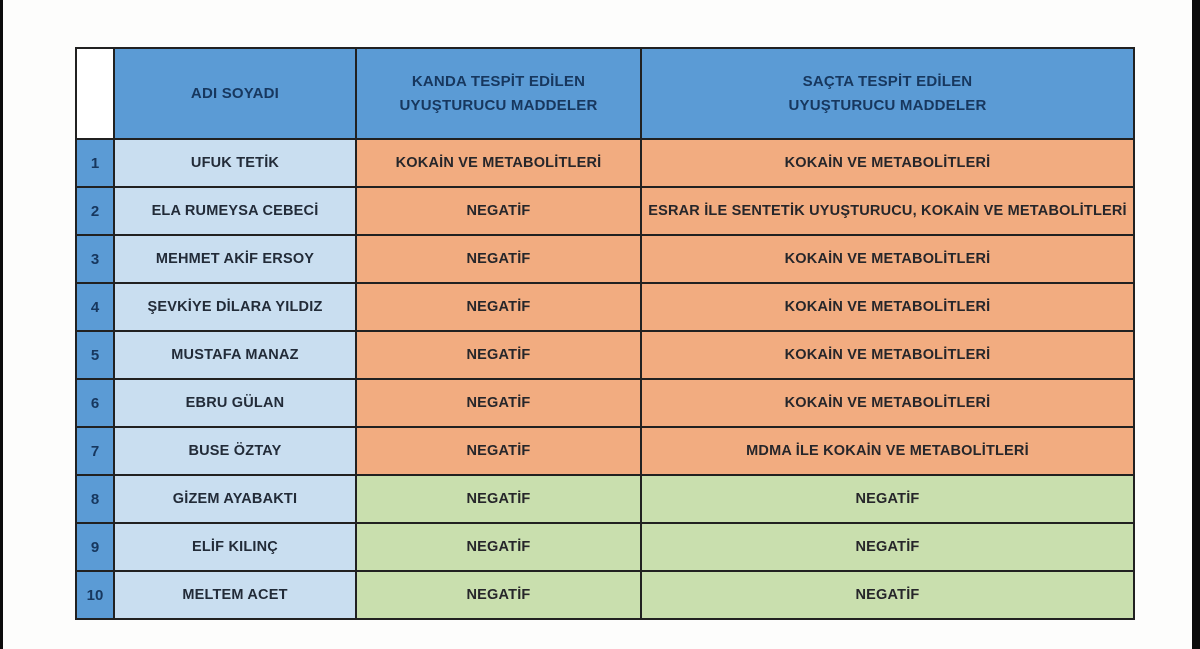 The height and width of the screenshot is (649, 1200). I want to click on row-number: 4, so click(95, 307).